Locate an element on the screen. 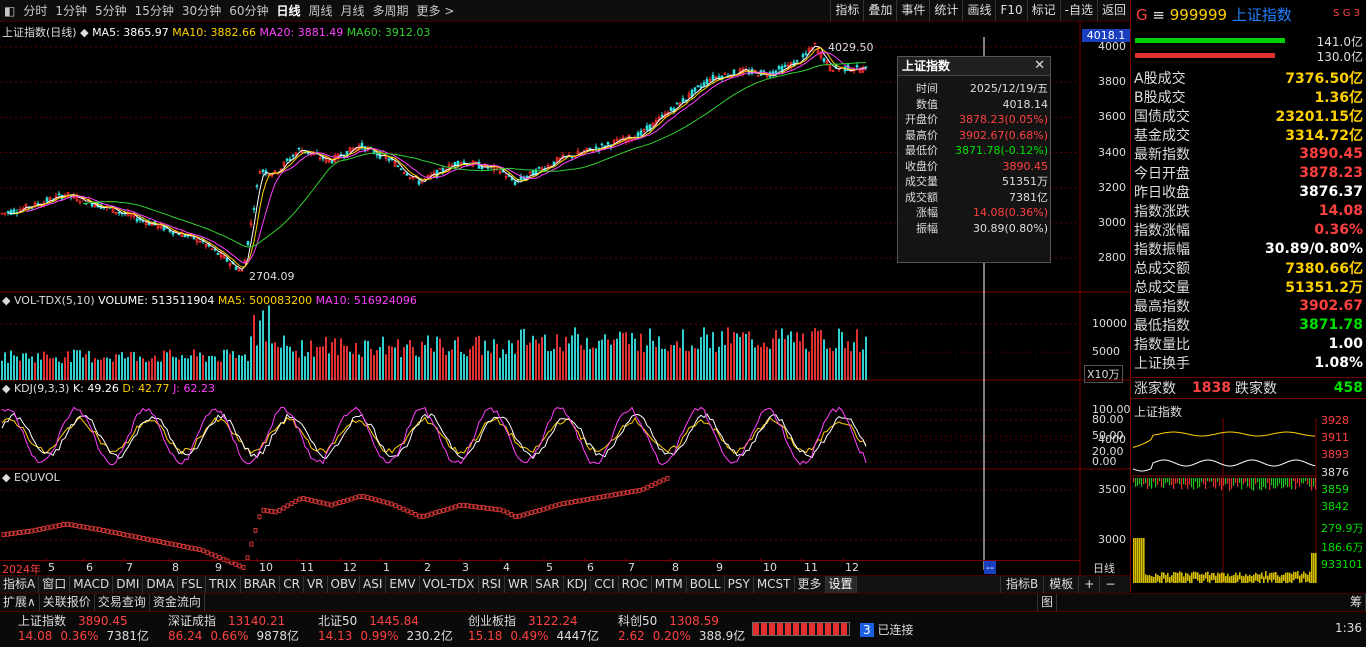 The image size is (1366, 647). indicator-tab-5: FSL is located at coordinates (192, 584).